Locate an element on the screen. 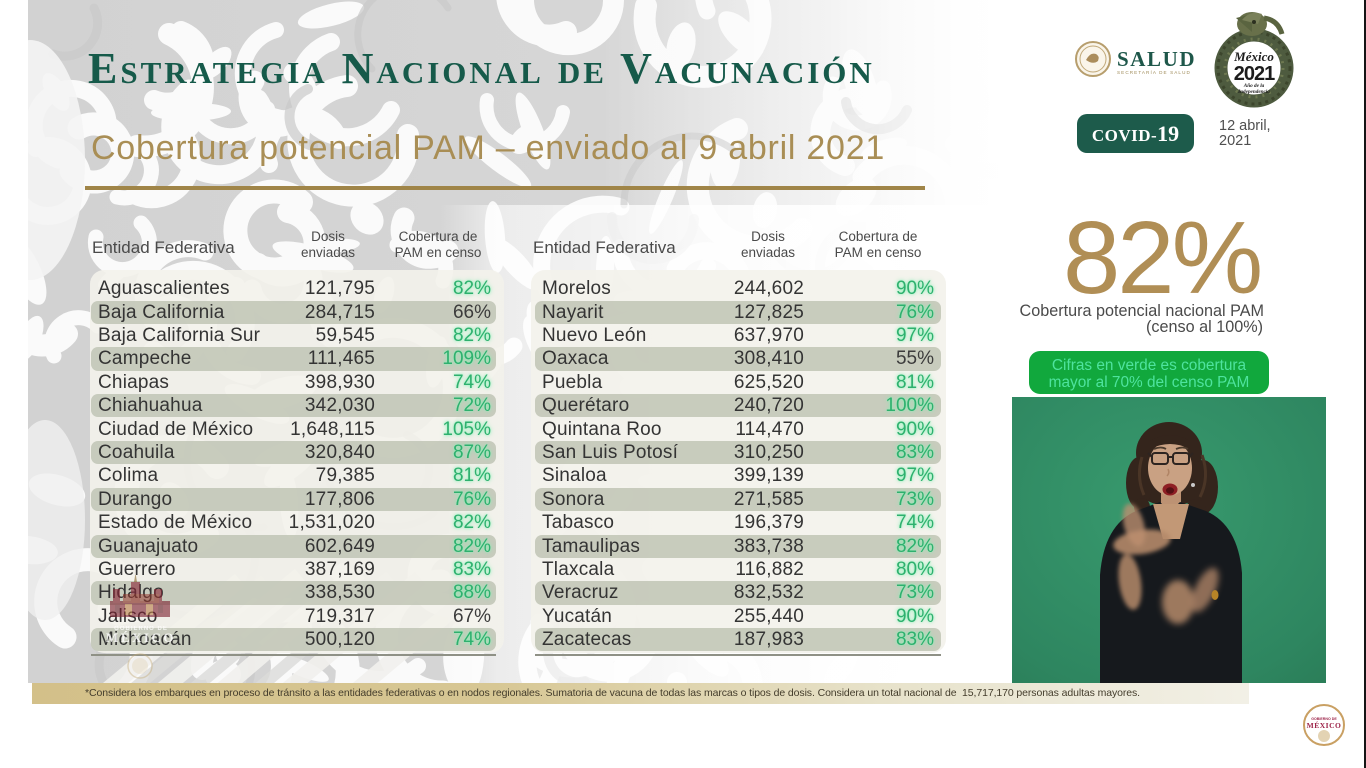 Image resolution: width=1366 pixels, height=768 pixels. svg-text: 2021 is located at coordinates (1254, 74).